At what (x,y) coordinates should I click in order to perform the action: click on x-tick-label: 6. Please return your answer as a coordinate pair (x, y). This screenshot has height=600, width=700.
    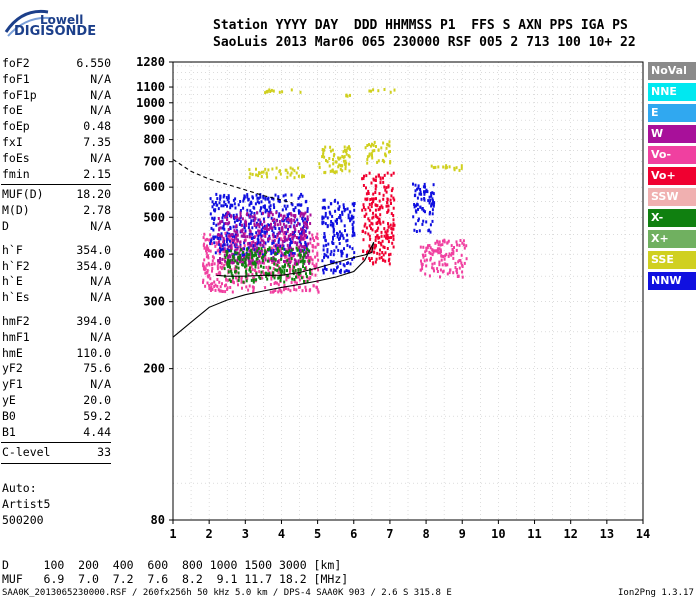
    Looking at the image, I should click on (353, 534).